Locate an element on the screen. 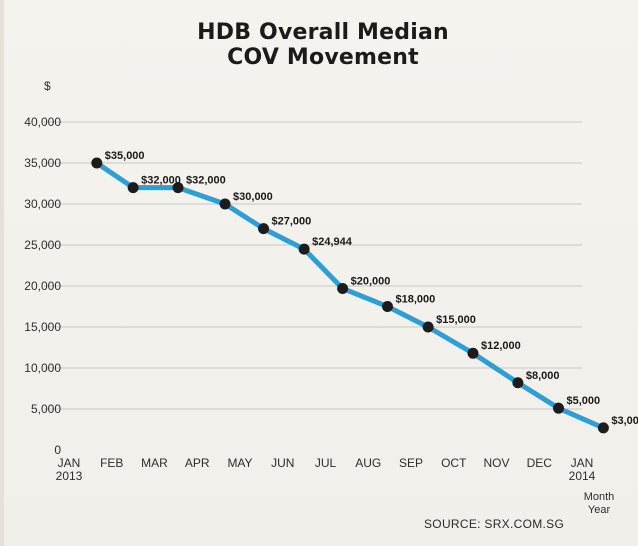  data-label: $3,000 is located at coordinates (624, 421).